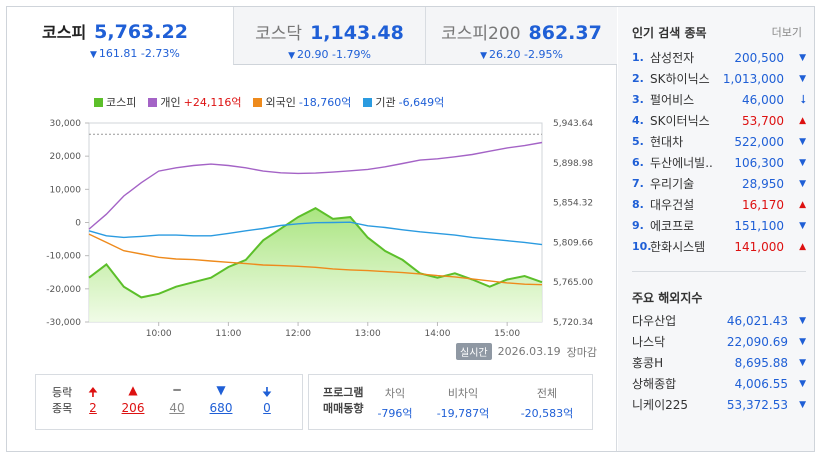 This screenshot has width=821, height=459. I want to click on index-tab: 코스피200 862.37 ▼ 26.20 -2.95%, so click(521, 36).